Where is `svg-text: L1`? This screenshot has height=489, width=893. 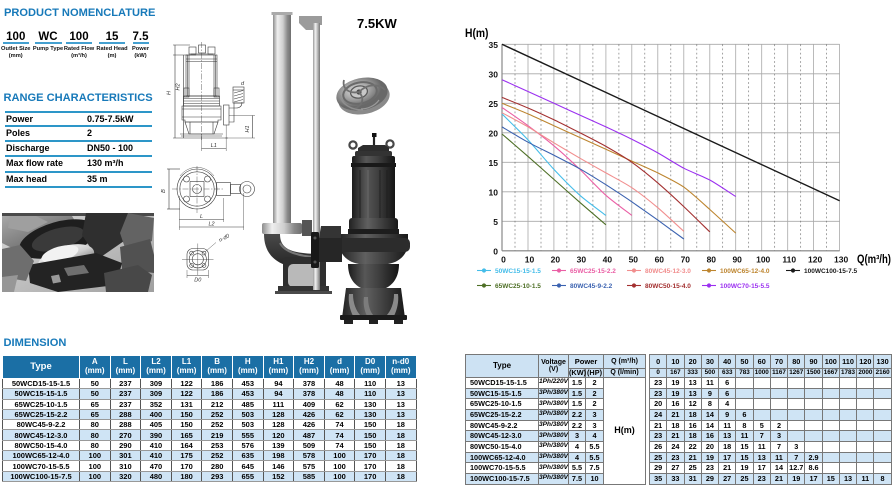
svg-text: L1 is located at coordinates (214, 146).